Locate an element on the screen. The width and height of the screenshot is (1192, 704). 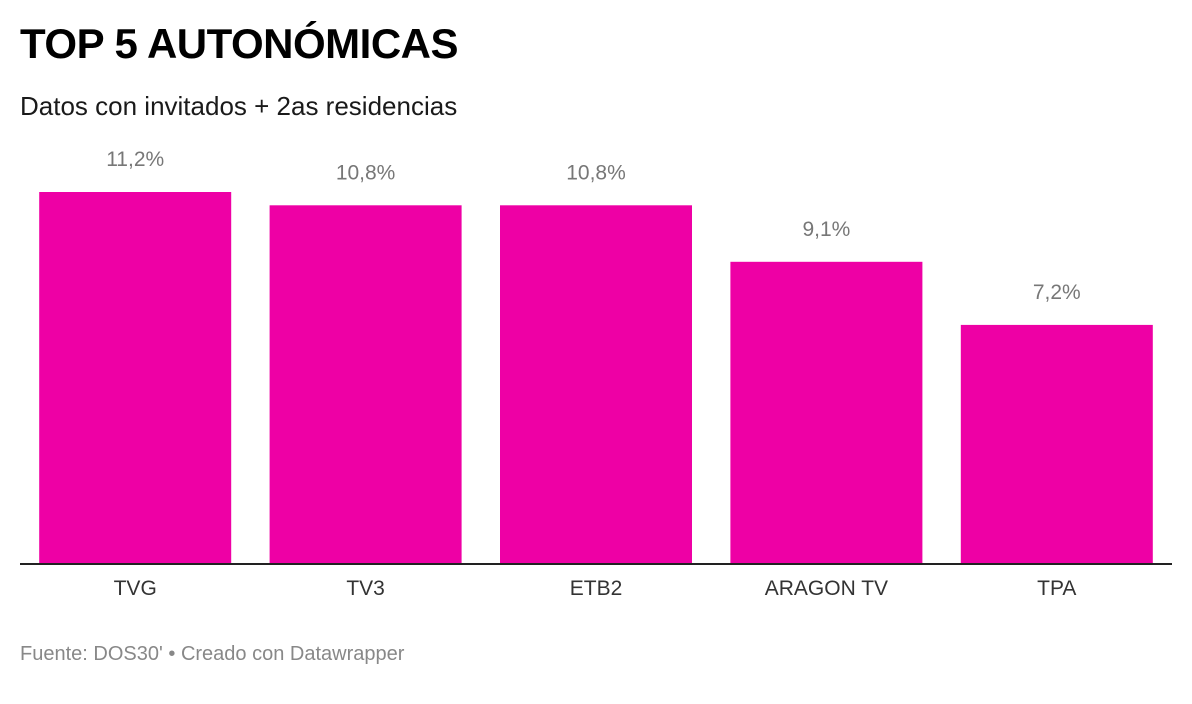
category-label: TPA is located at coordinates (1056, 588).